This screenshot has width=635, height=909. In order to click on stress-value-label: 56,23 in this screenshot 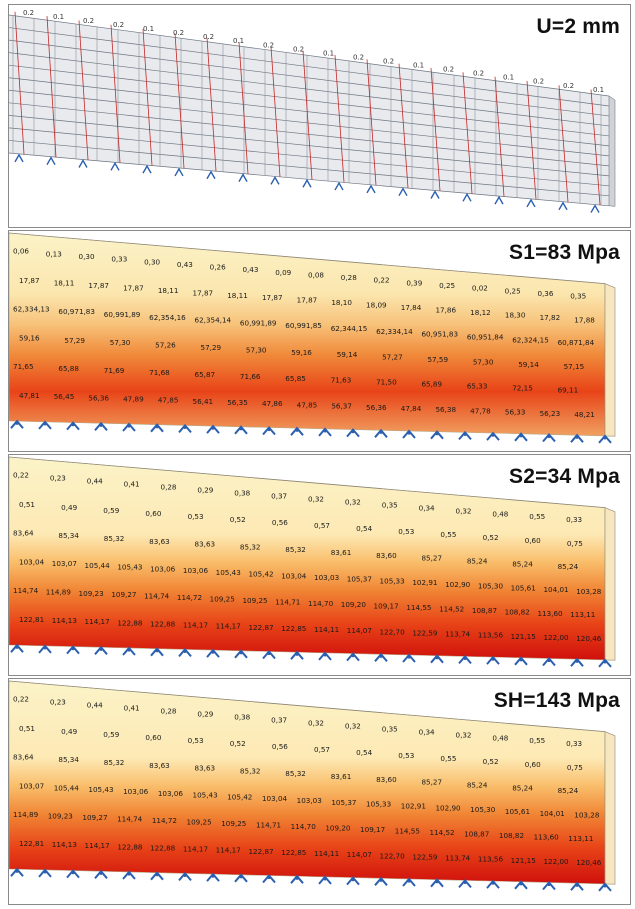, I will do `click(550, 413)`.